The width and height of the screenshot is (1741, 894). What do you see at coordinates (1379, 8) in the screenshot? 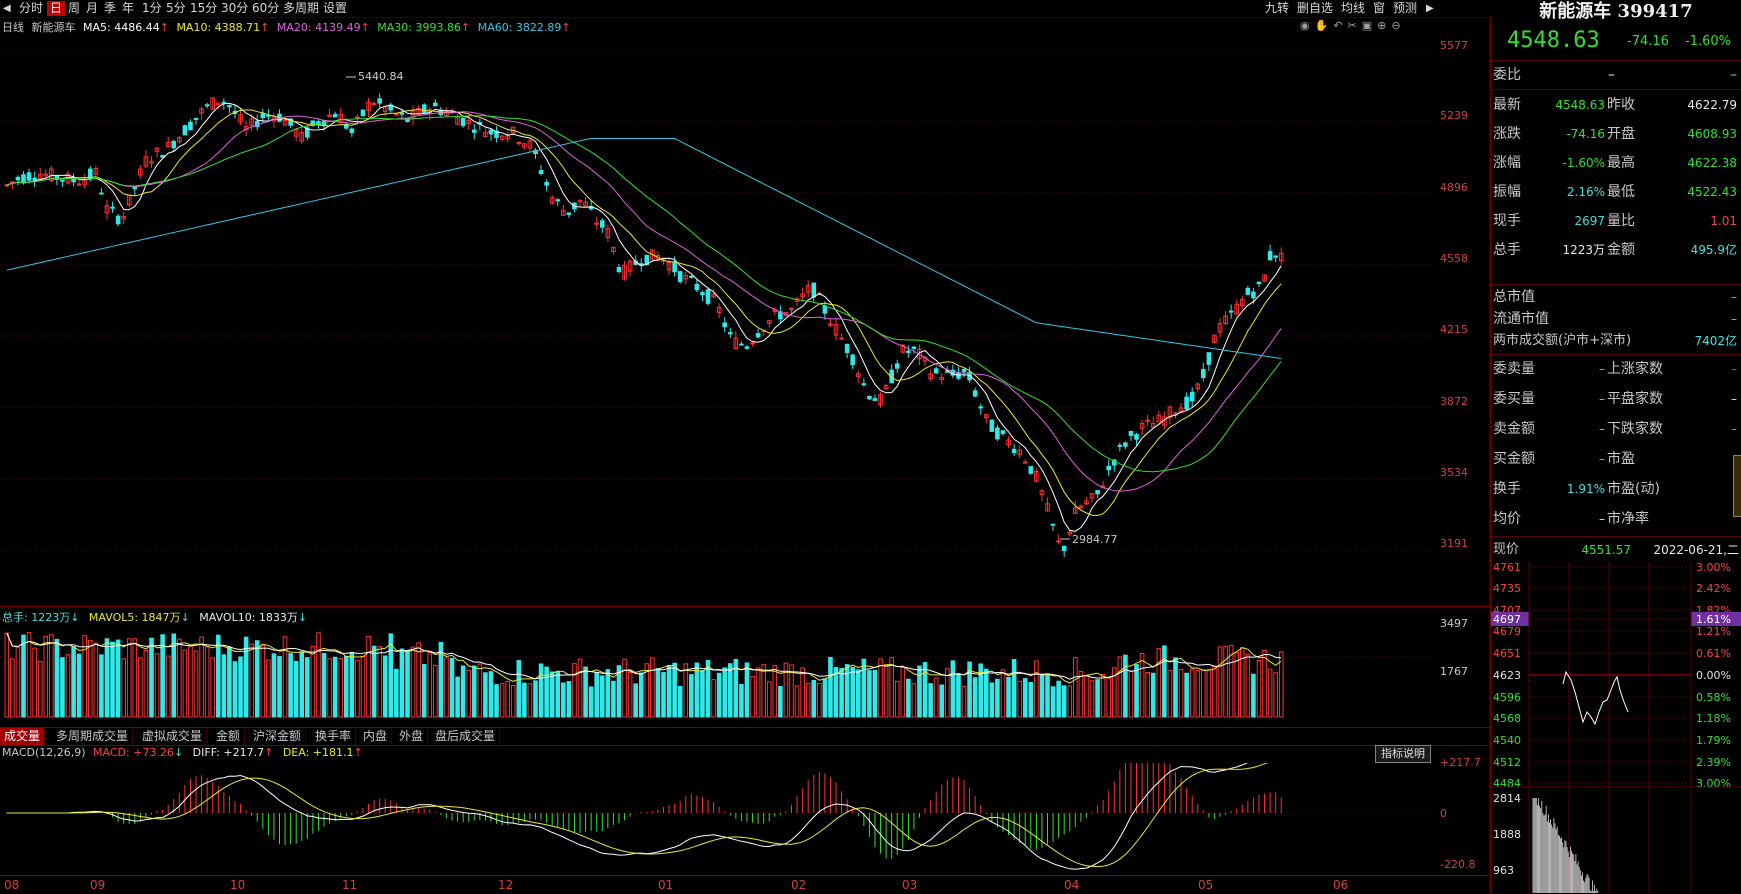
I see `window-button: 窗` at bounding box center [1379, 8].